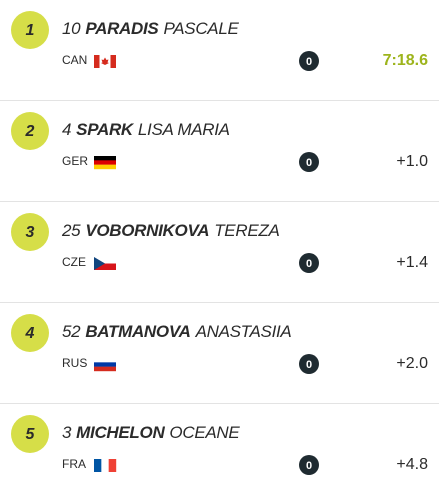 The height and width of the screenshot is (491, 439). I want to click on athlete-name: 52 BATMANOVA ANASTASIIA, so click(176, 331).